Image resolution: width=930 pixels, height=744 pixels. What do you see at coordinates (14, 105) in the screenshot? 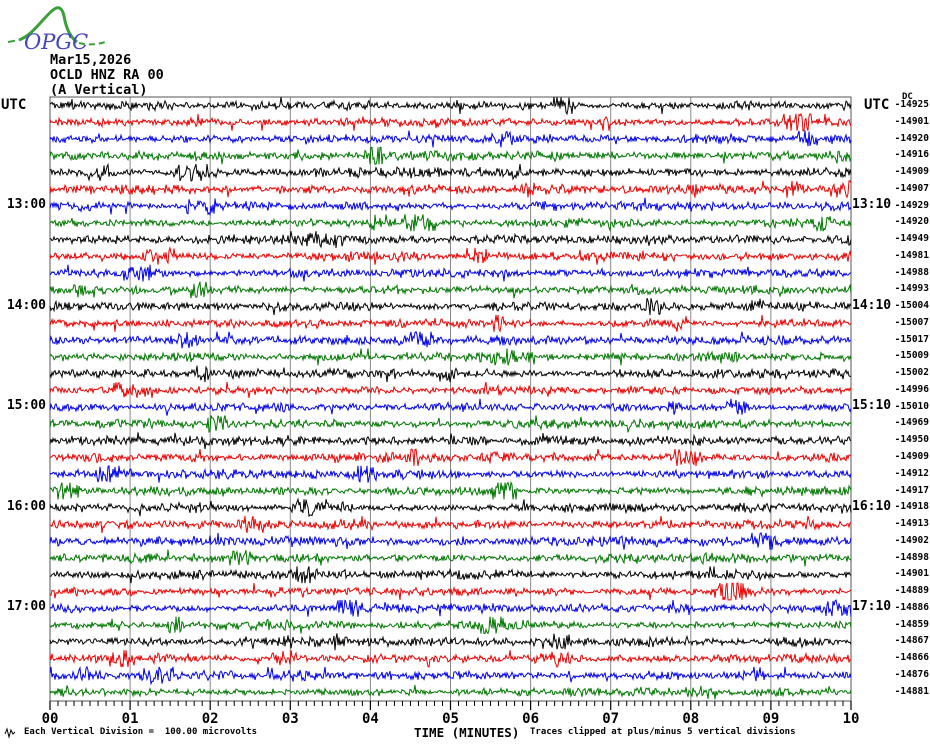
I see `utc-left-header: UTC` at bounding box center [14, 105].